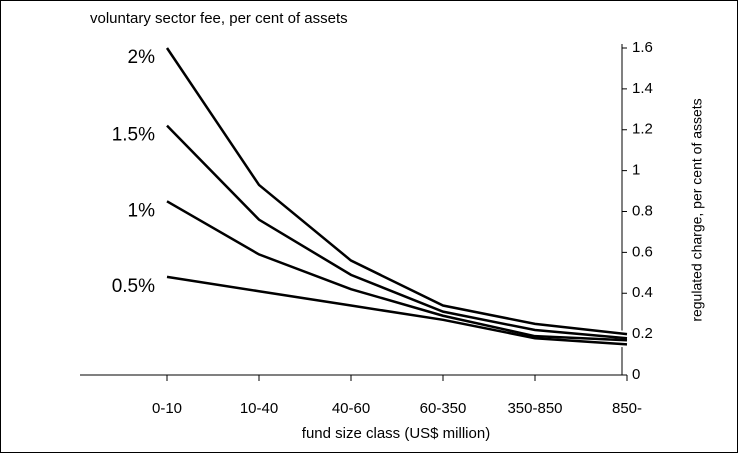 The width and height of the screenshot is (738, 458). What do you see at coordinates (636, 170) in the screenshot?
I see `y2-tick-label: 1` at bounding box center [636, 170].